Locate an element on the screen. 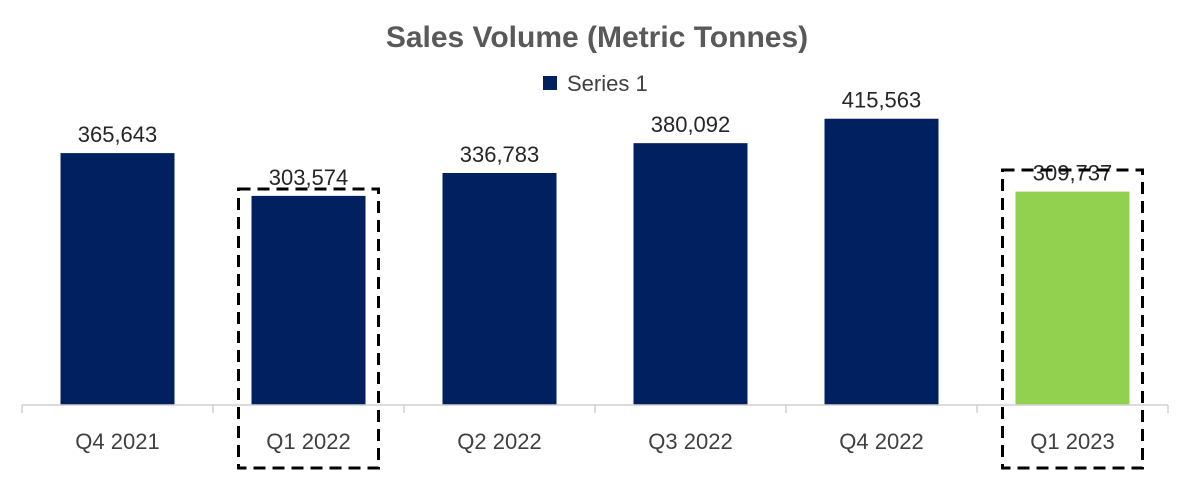 This screenshot has height=480, width=1190. legend: Series 1 is located at coordinates (595, 83).